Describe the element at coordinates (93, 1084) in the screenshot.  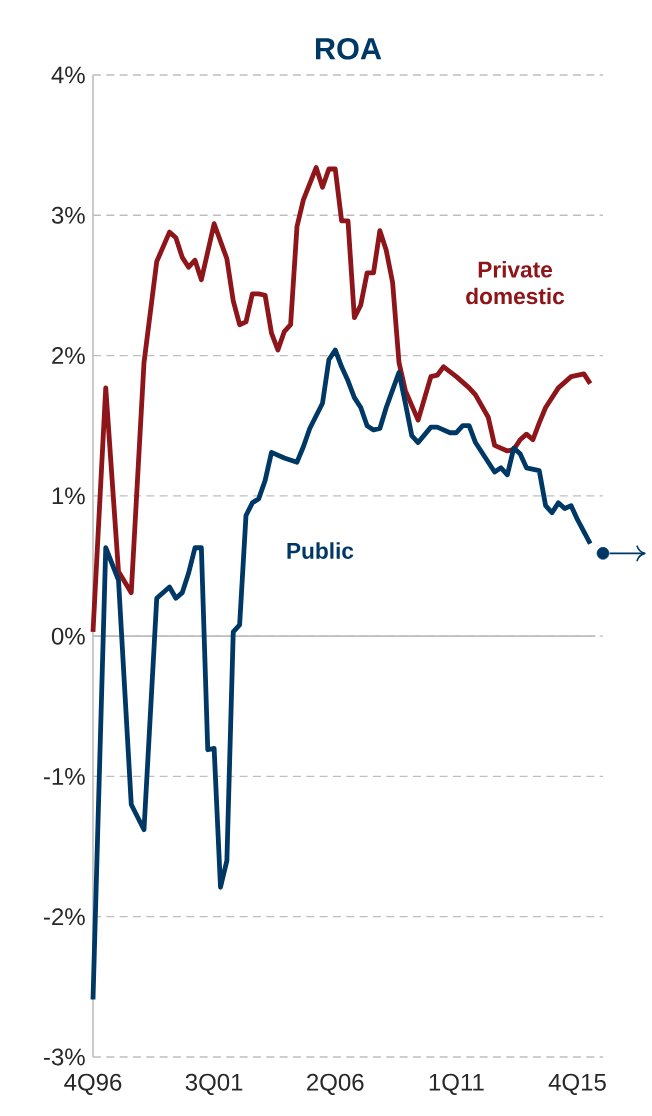
I see `x-tick-label: 4Q96` at that location.